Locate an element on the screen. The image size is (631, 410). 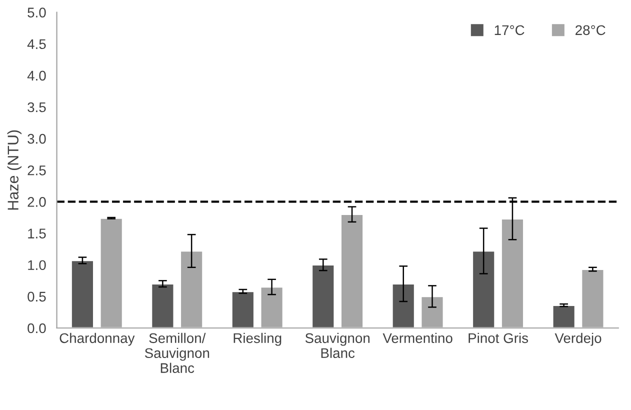
y-tick-label: 1.0 is located at coordinates (37, 265).